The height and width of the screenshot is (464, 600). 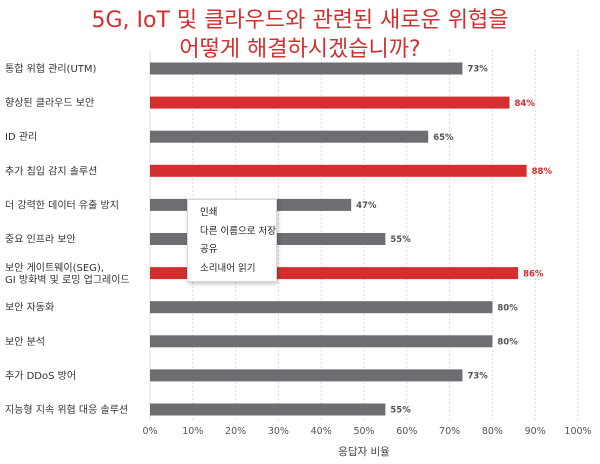 What do you see at coordinates (40, 240) in the screenshot?
I see `category-label: 중요 인프라 보안` at bounding box center [40, 240].